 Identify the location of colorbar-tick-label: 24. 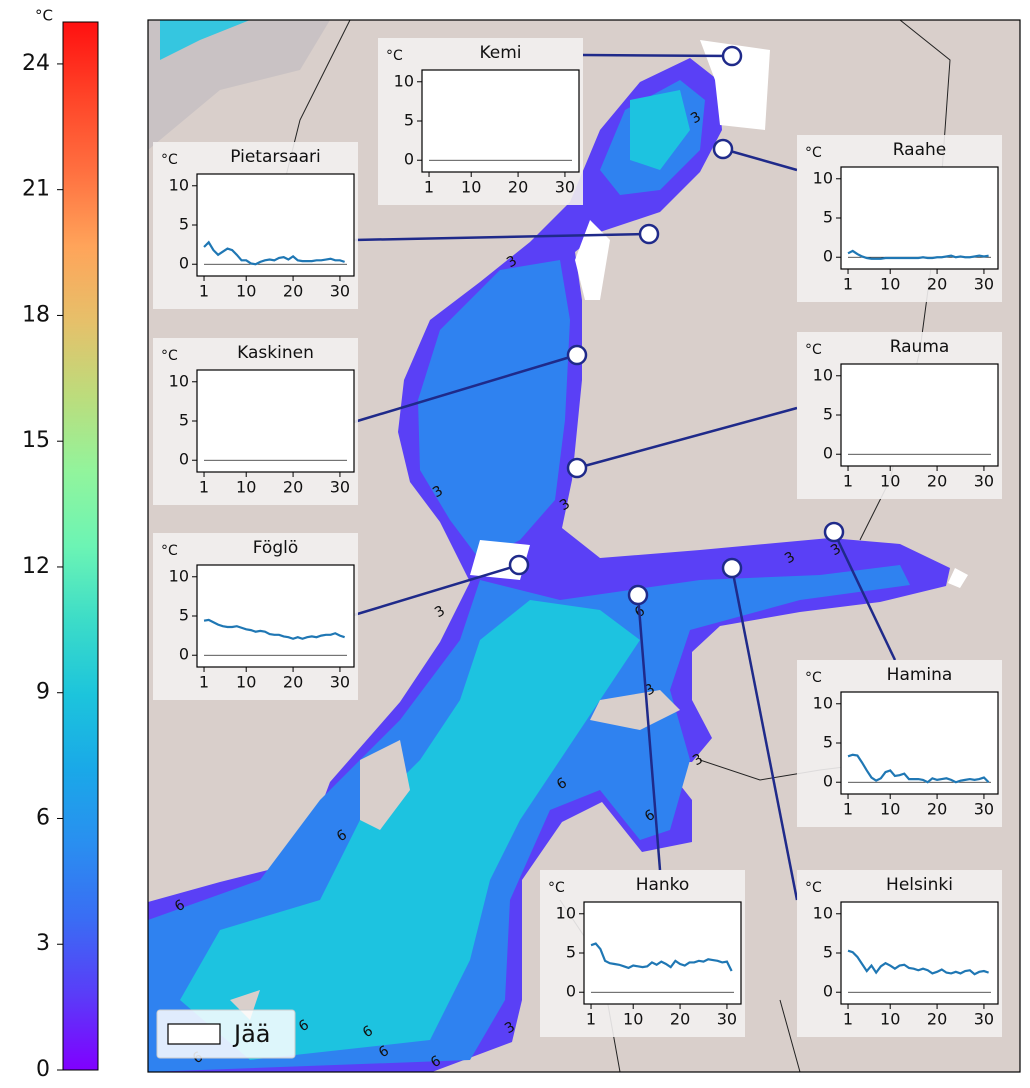
(36, 63).